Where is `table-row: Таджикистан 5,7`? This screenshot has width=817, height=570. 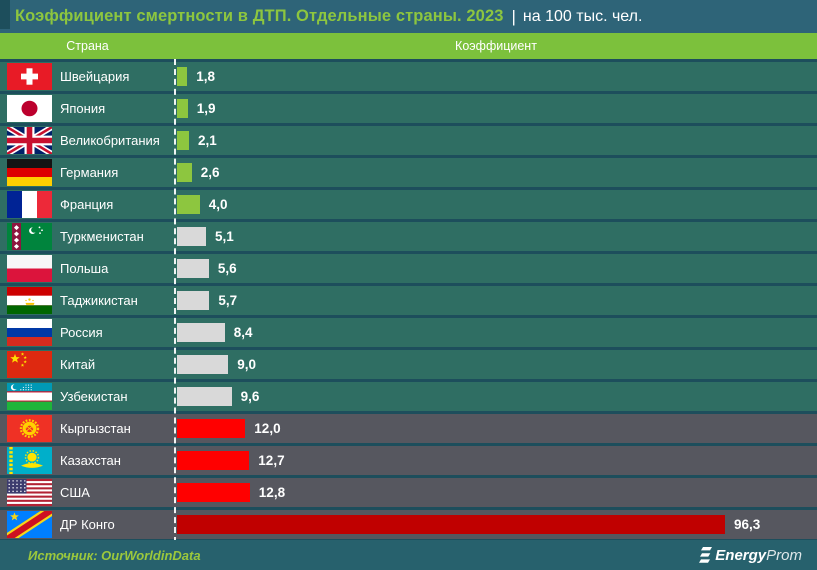
table-row: Таджикистан 5,7 is located at coordinates (408, 300).